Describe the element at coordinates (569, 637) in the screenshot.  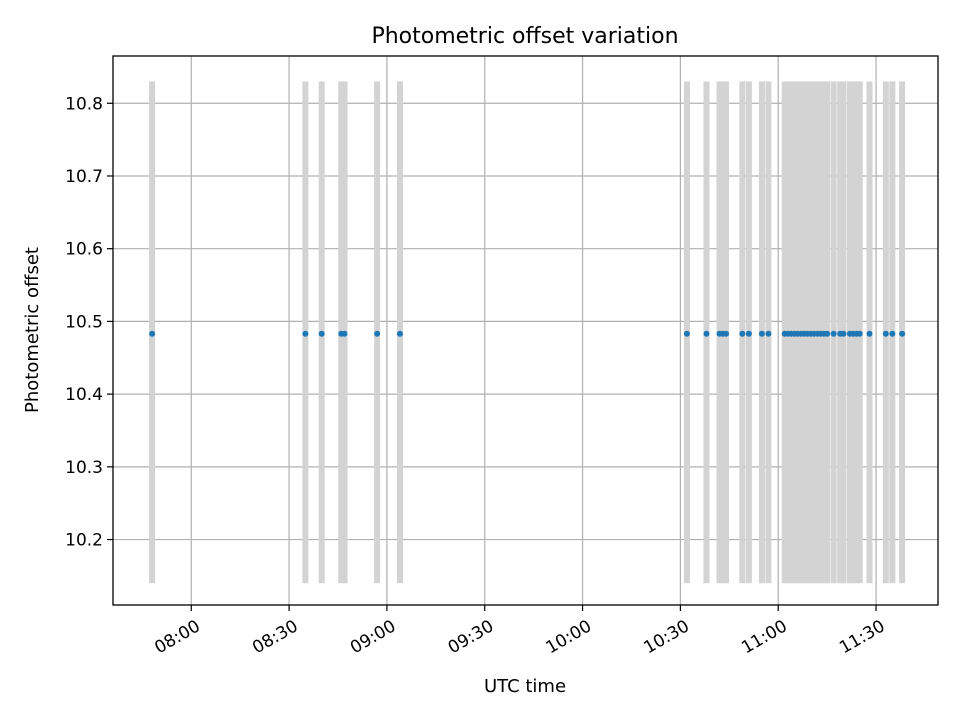
I see `x-tick-label: 10:00` at that location.